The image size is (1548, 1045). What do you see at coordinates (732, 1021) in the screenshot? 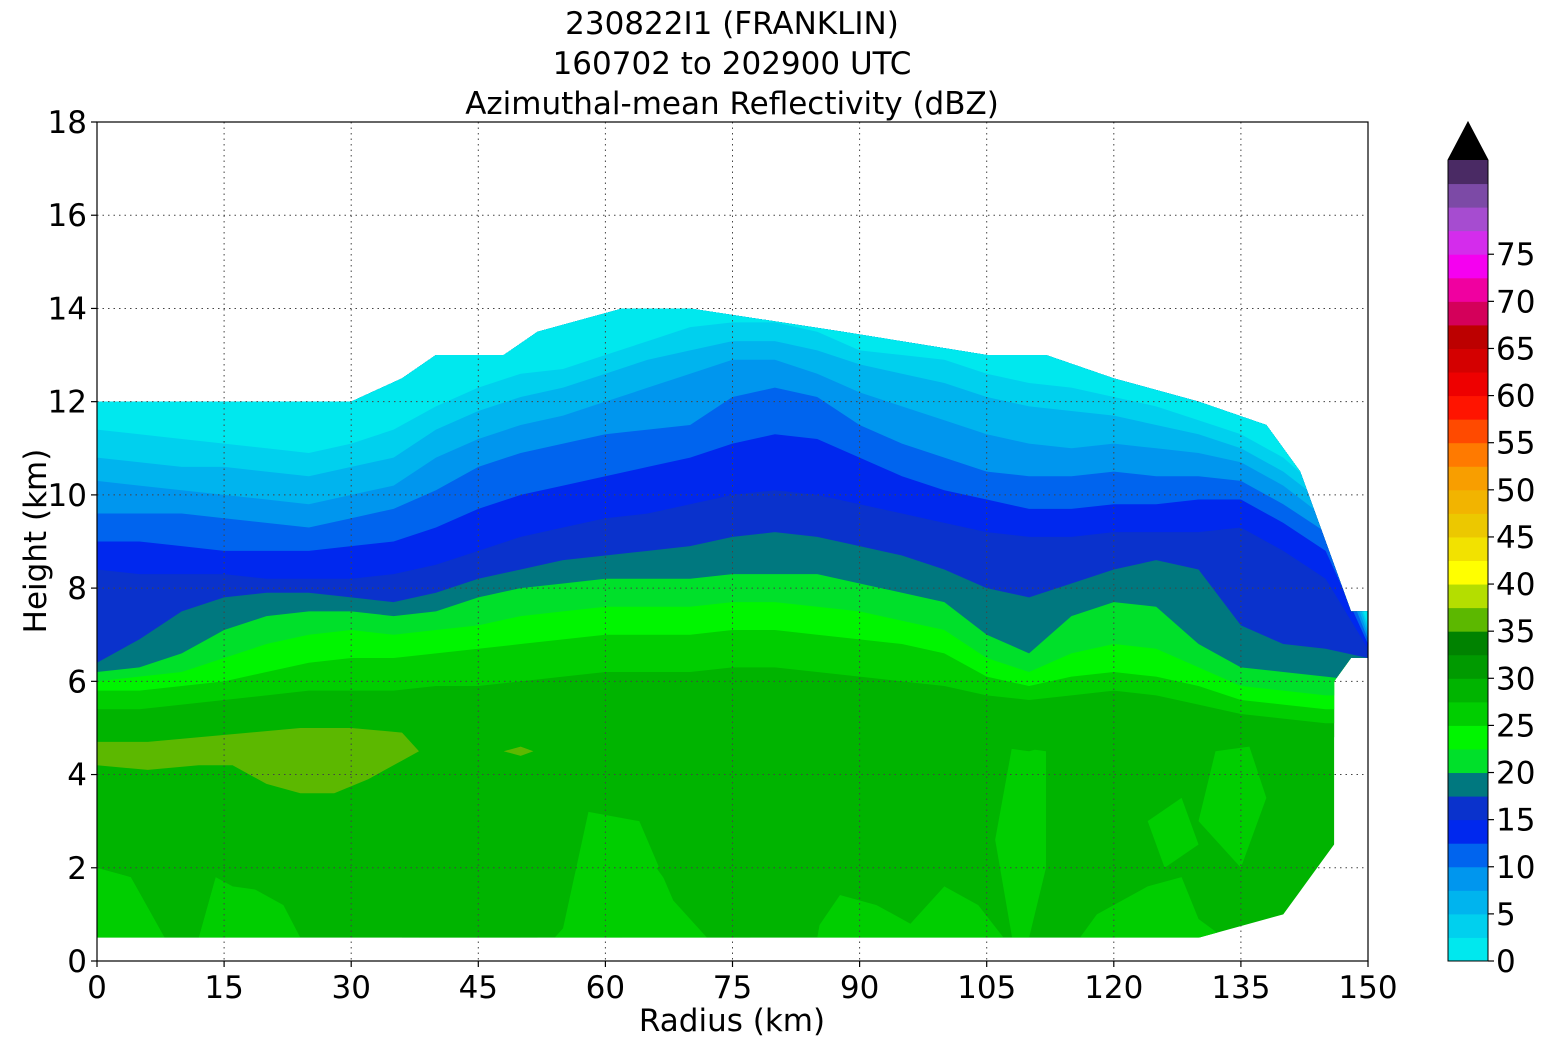
I see `x-axis-label: Radius (km)` at bounding box center [732, 1021].